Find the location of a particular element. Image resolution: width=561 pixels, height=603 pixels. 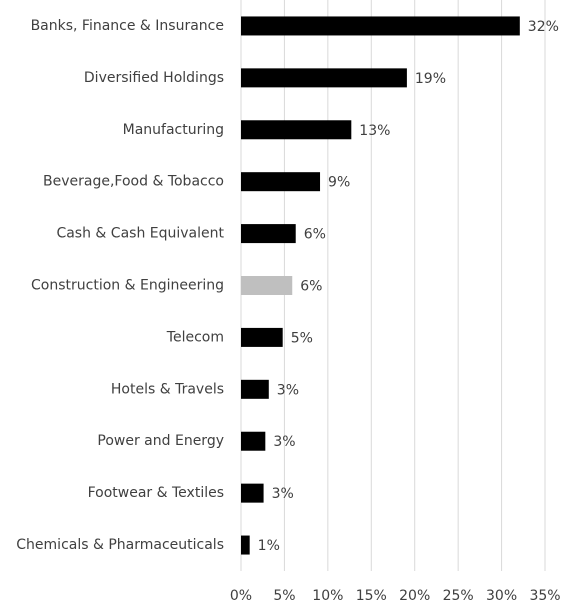

x-tick-label: 0% is located at coordinates (241, 595).